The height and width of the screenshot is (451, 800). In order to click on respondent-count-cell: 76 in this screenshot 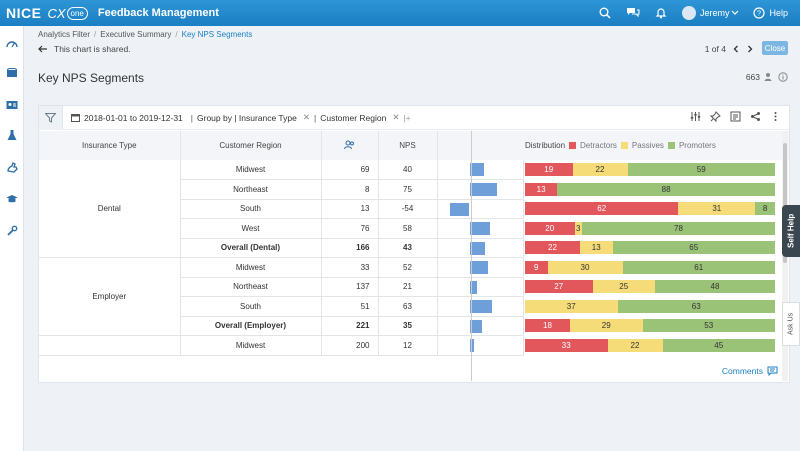, I will do `click(350, 228)`.